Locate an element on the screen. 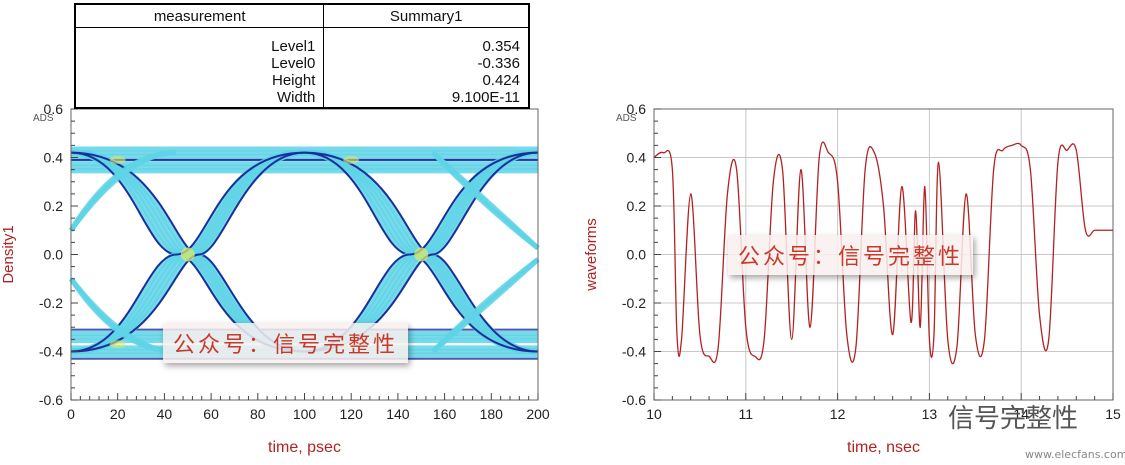 Image resolution: width=1125 pixels, height=465 pixels. x-tick-label: 160 is located at coordinates (445, 414).